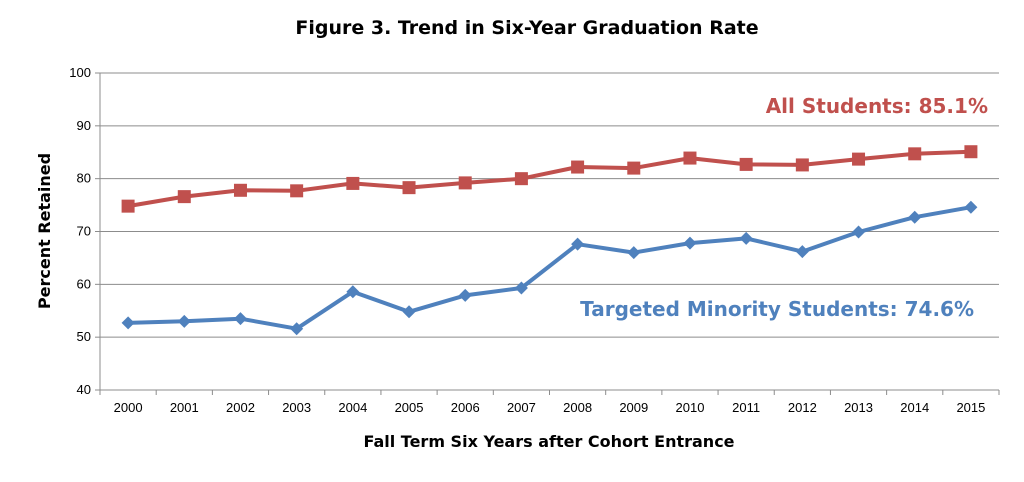 This screenshot has width=1024, height=482. What do you see at coordinates (84, 283) in the screenshot?
I see `y-tick-label: 60` at bounding box center [84, 283].